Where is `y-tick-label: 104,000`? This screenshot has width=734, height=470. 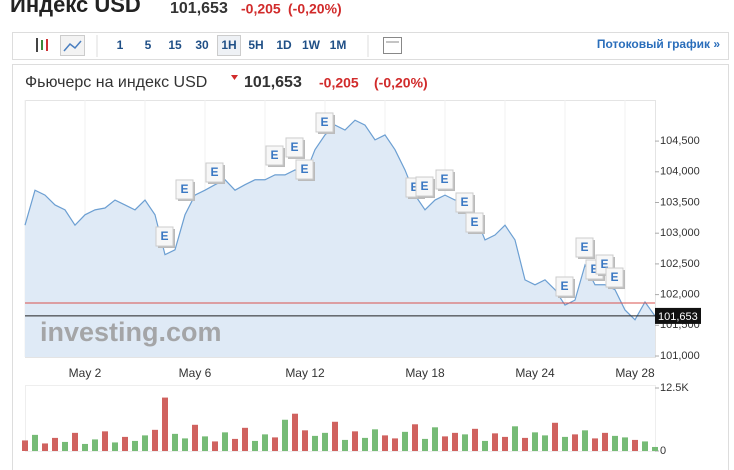 y-tick-label: 104,000 is located at coordinates (680, 172).